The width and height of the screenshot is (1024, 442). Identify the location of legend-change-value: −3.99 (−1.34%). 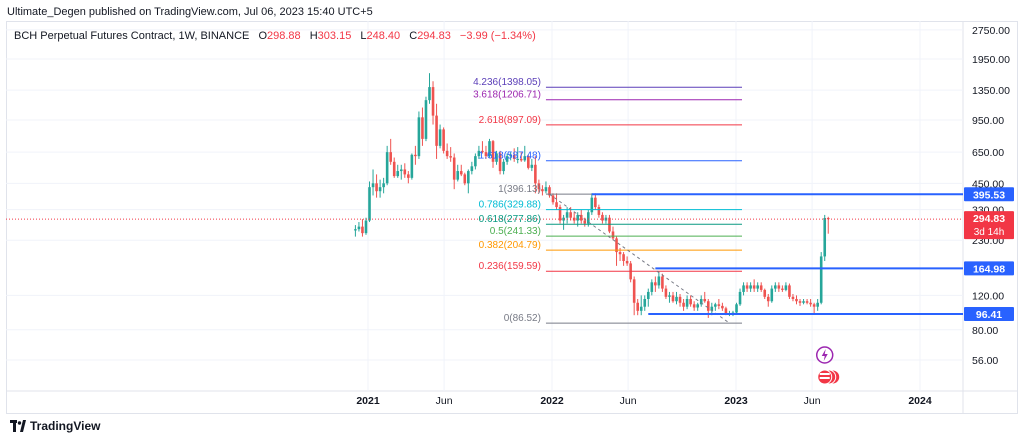
(497, 36).